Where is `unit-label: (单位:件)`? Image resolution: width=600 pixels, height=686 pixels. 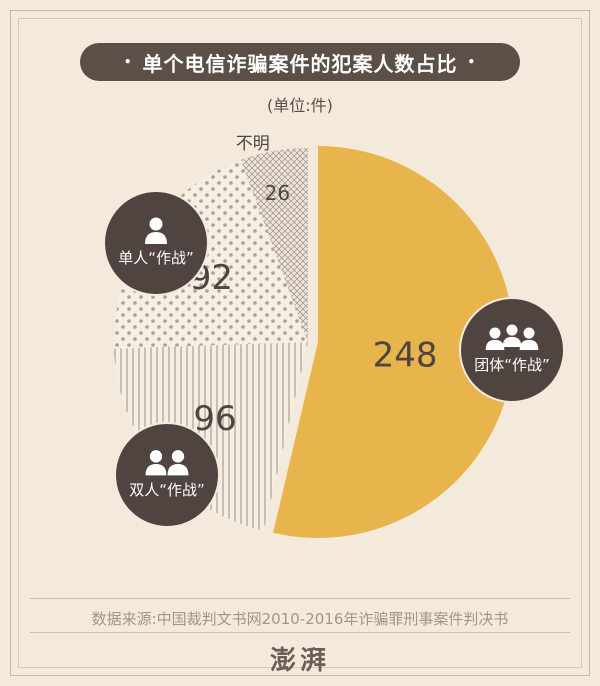 unit-label: (单位:件) is located at coordinates (300, 105).